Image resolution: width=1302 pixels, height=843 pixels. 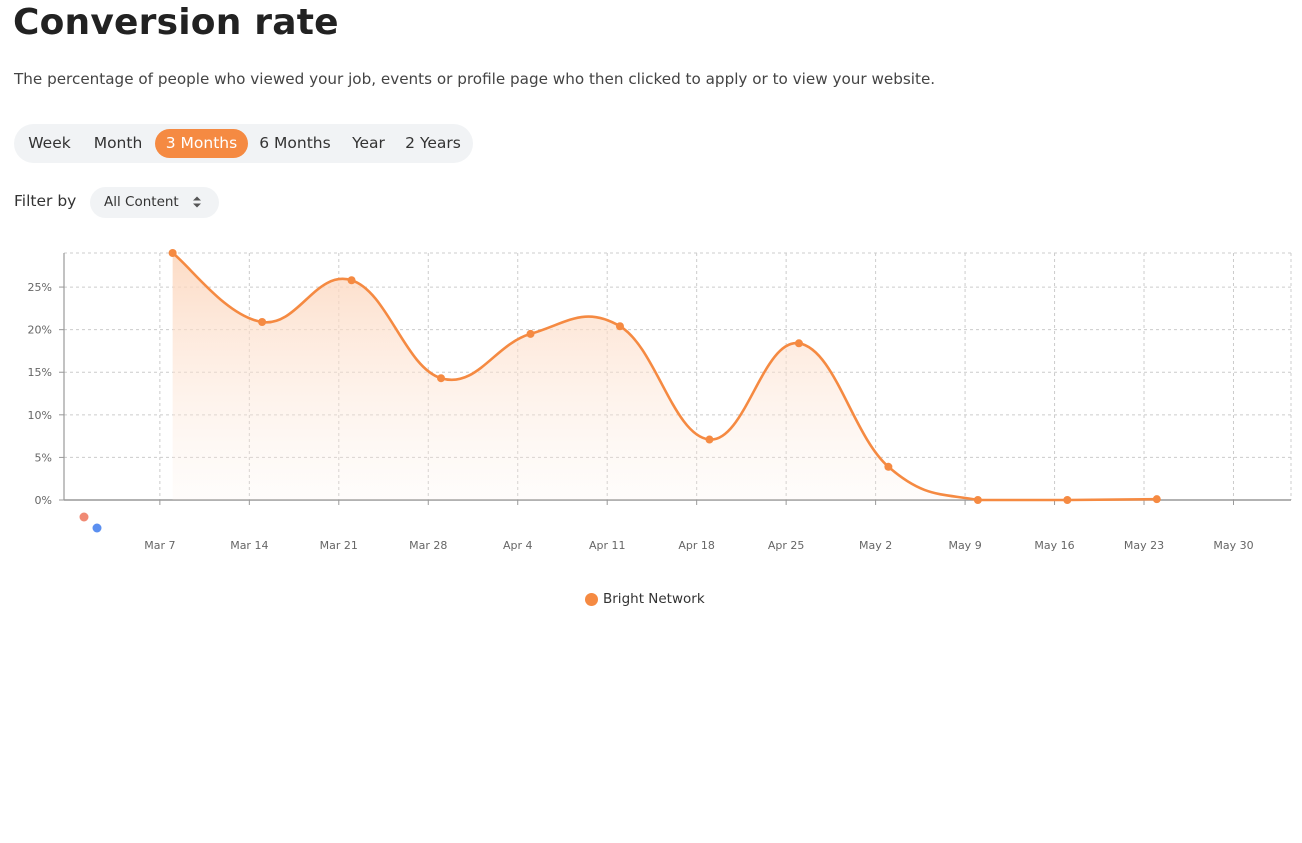 I want to click on stray-marker-salmon, so click(x=84, y=517).